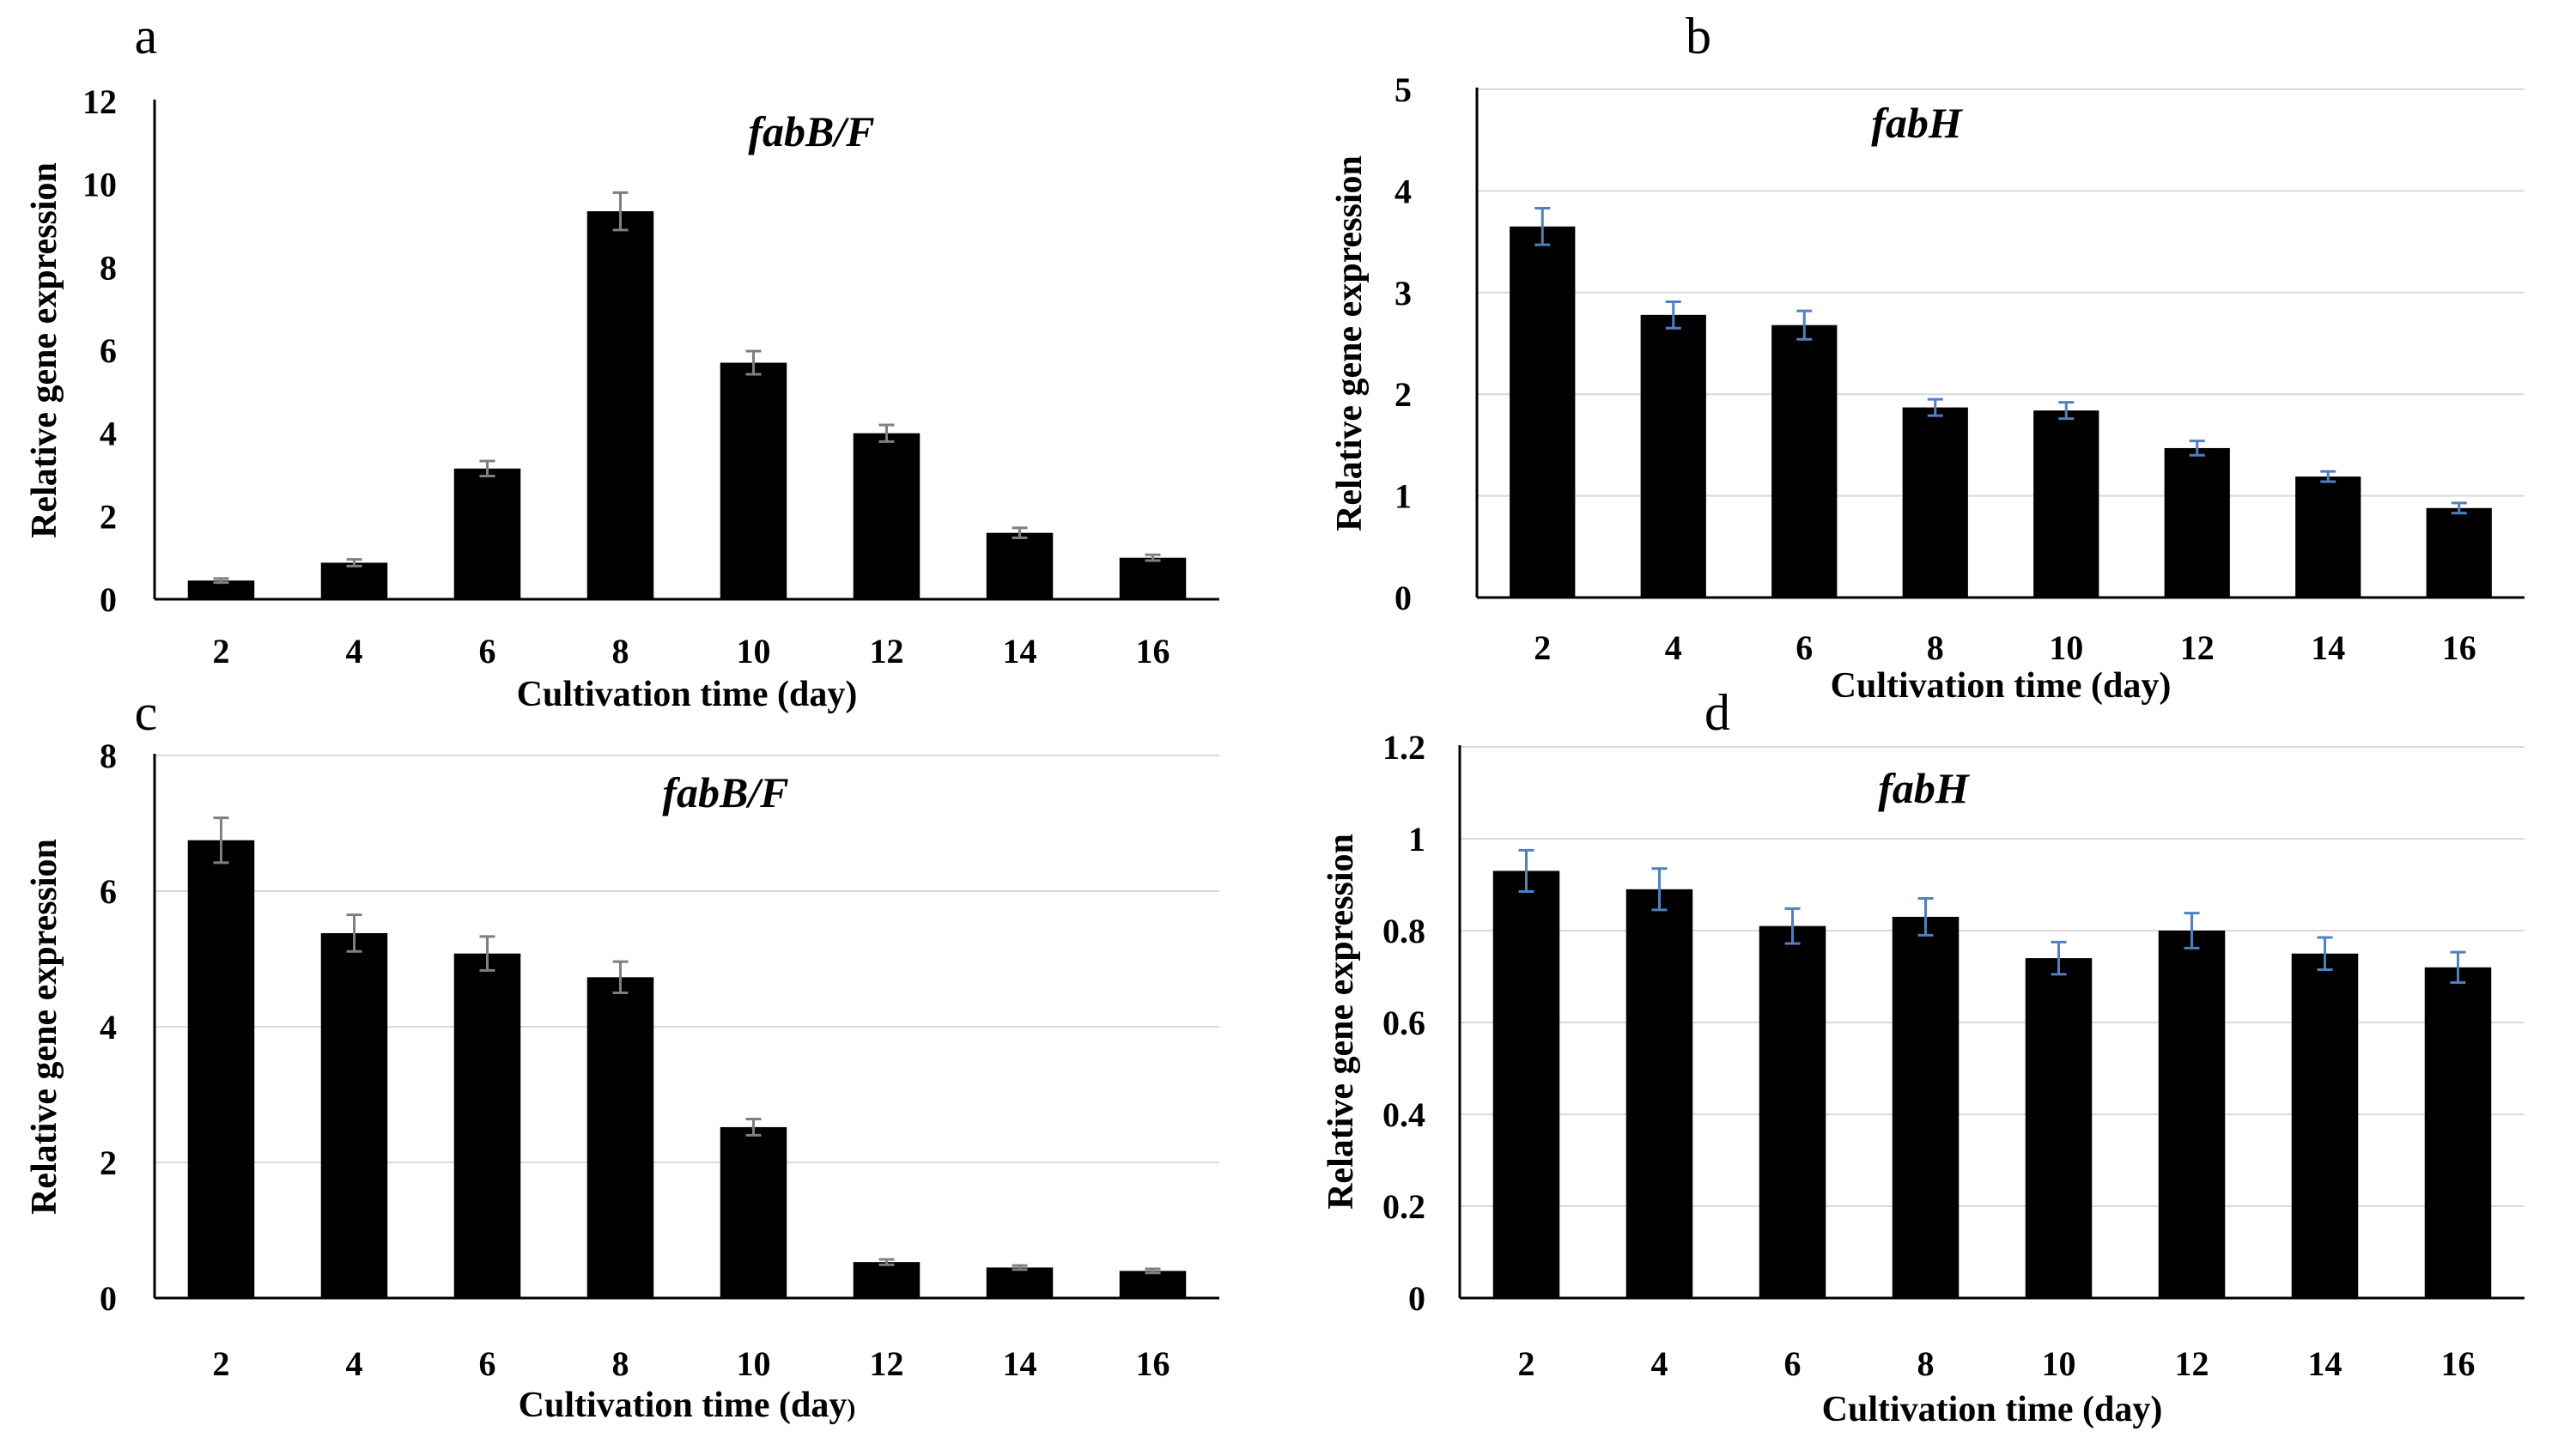  What do you see at coordinates (1403, 1206) in the screenshot?
I see `y-tick-label: 0.2` at bounding box center [1403, 1206].